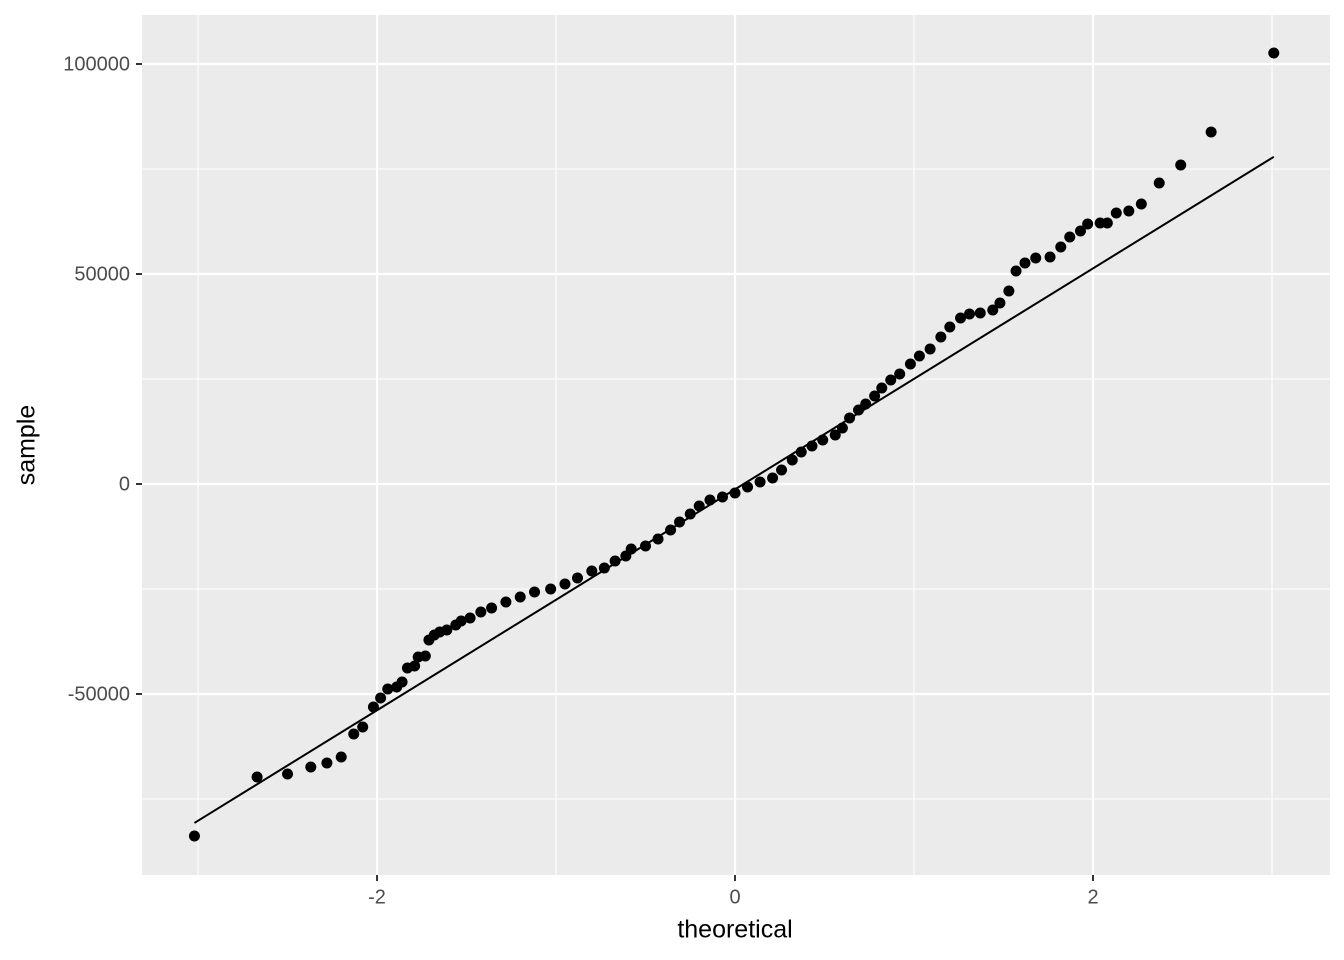  Describe the element at coordinates (734, 897) in the screenshot. I see `x-tick-label: 0` at that location.